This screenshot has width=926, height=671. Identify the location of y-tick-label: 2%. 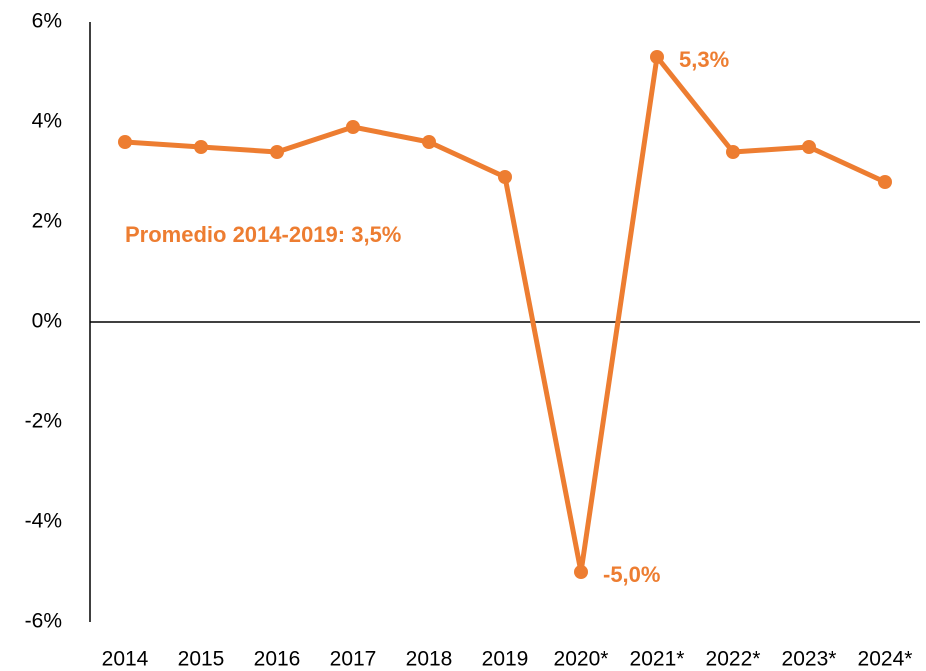
(47, 221).